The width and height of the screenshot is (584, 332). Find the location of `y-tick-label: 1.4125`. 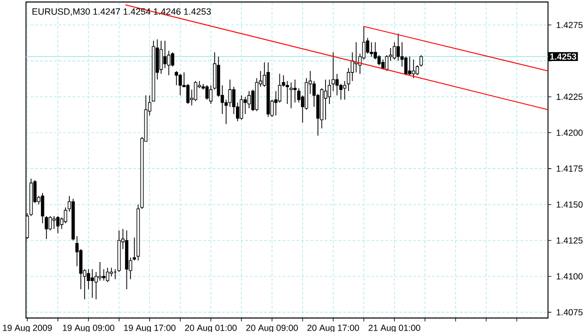

y-tick-label: 1.4125 is located at coordinates (569, 240).